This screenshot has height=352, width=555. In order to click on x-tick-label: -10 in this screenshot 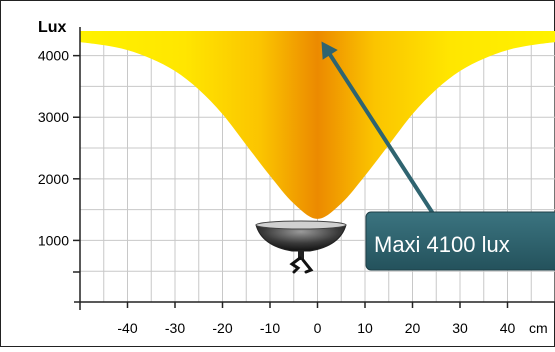, I will do `click(270, 328)`.